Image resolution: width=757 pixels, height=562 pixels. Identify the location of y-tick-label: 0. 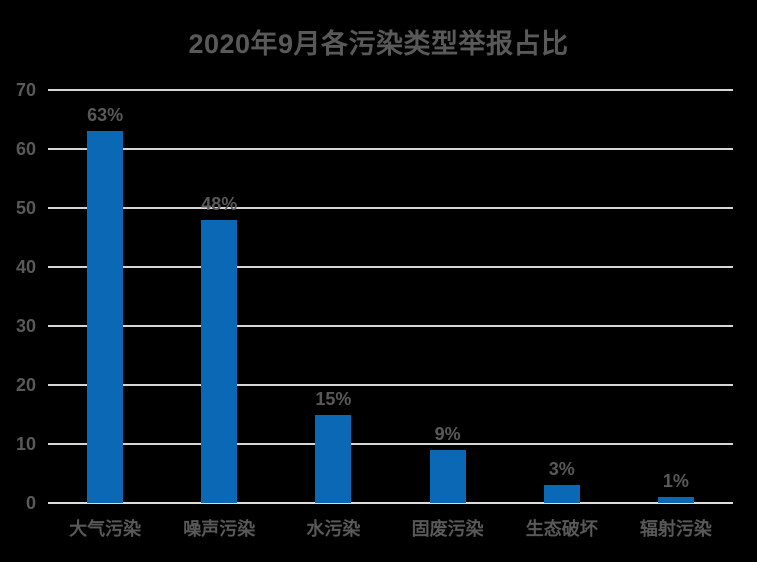
(30, 503).